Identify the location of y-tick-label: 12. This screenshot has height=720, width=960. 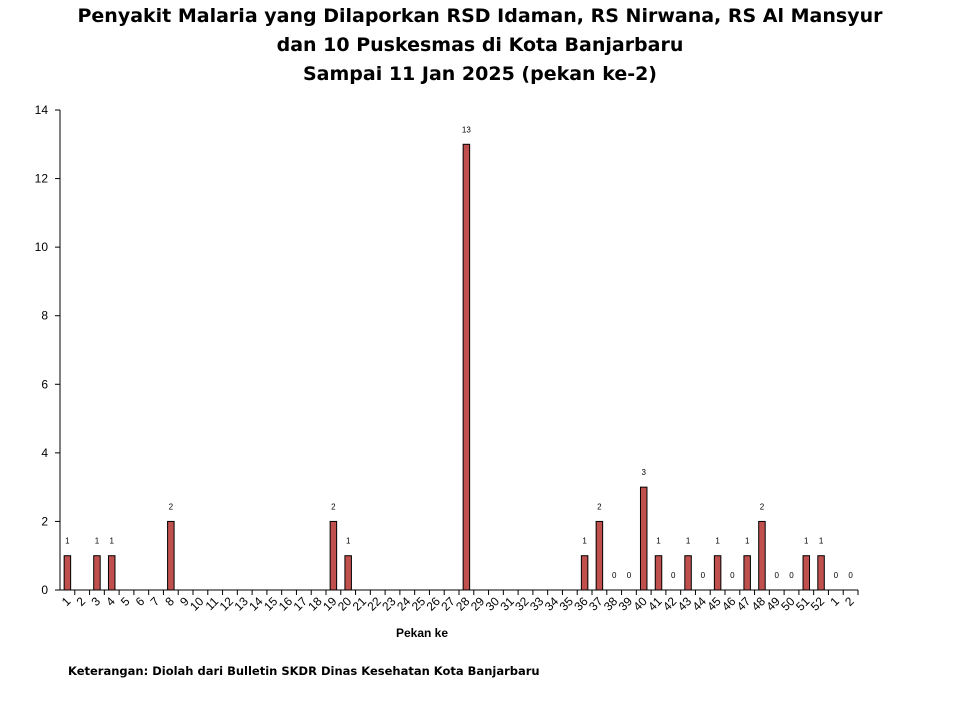
(42, 179).